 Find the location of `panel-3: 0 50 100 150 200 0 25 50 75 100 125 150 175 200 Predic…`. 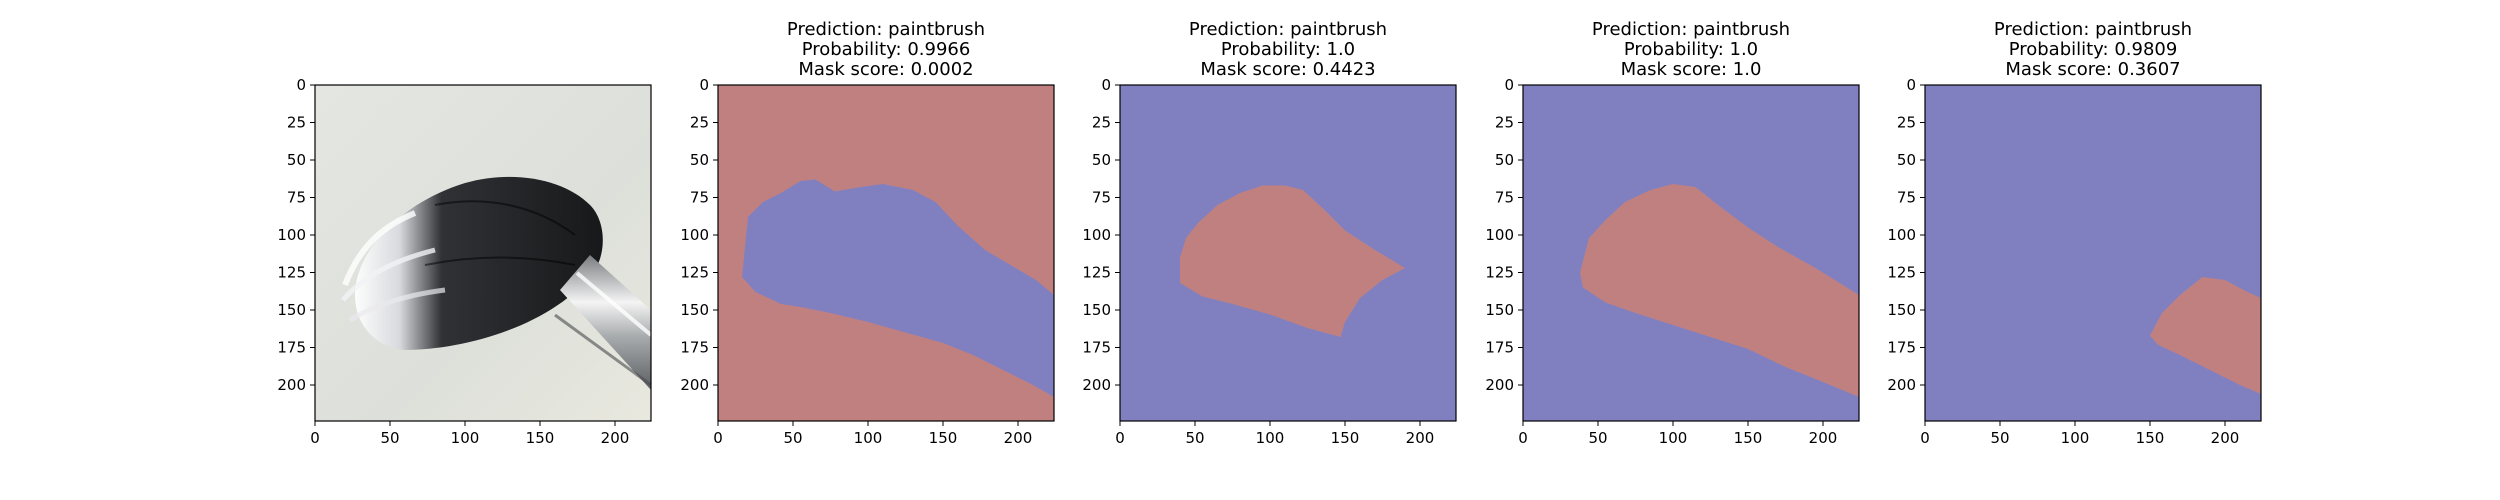

panel-3: 0 50 100 150 200 0 25 50 75 100 125 150 175 200 Predic… is located at coordinates (1269, 233).